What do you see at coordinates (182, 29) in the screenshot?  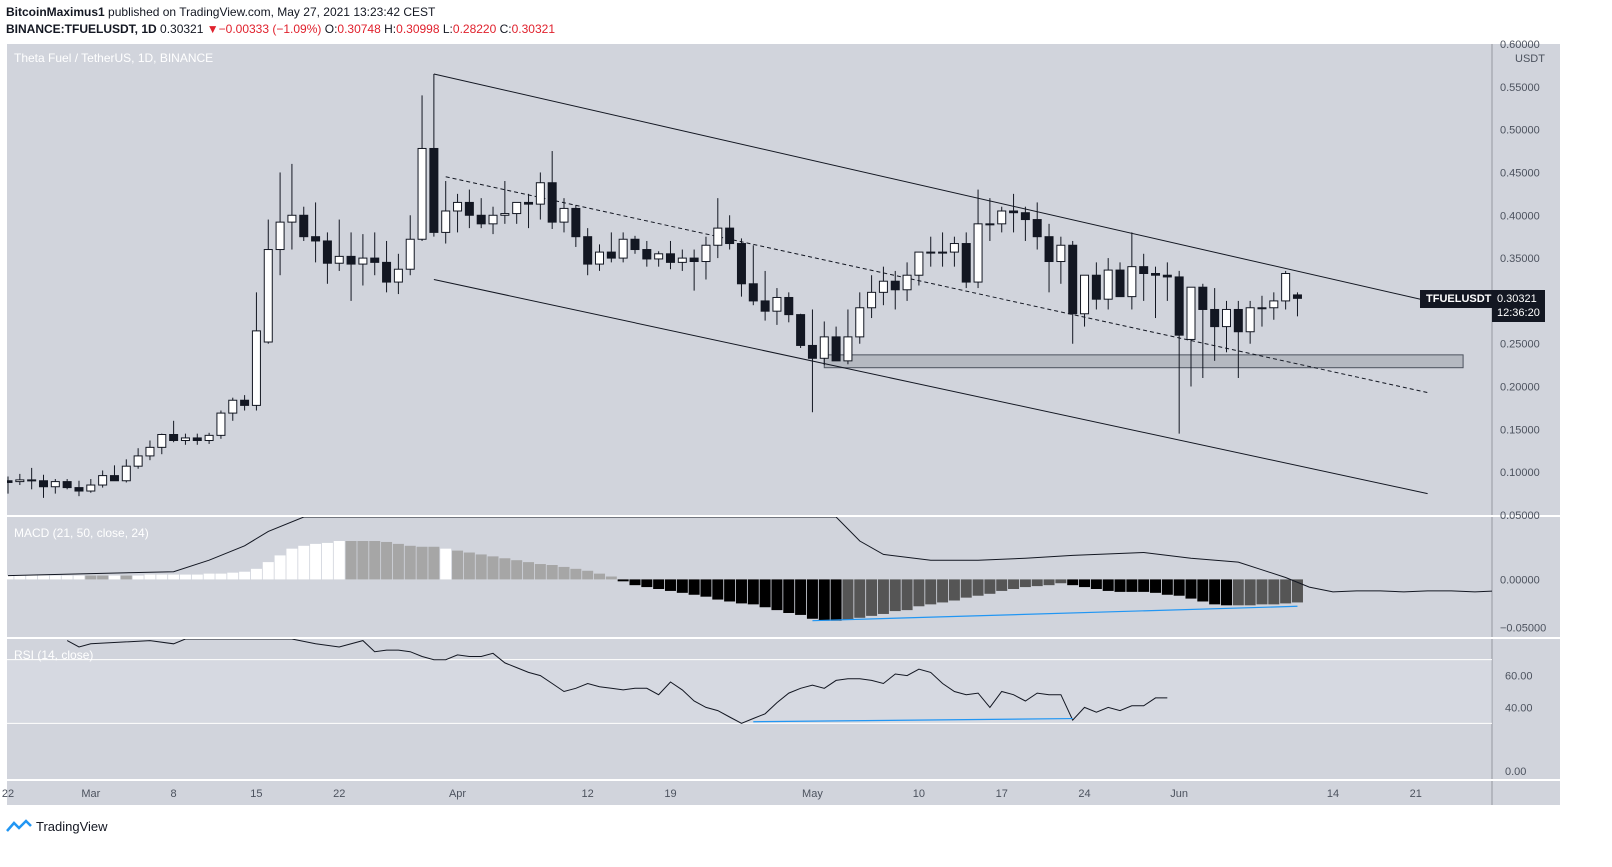 I see `last-price: 0.30321` at bounding box center [182, 29].